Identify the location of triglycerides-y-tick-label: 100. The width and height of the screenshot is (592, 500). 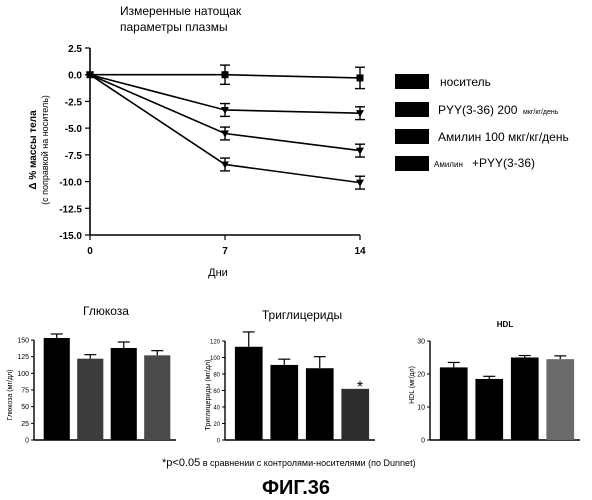
(215, 359).